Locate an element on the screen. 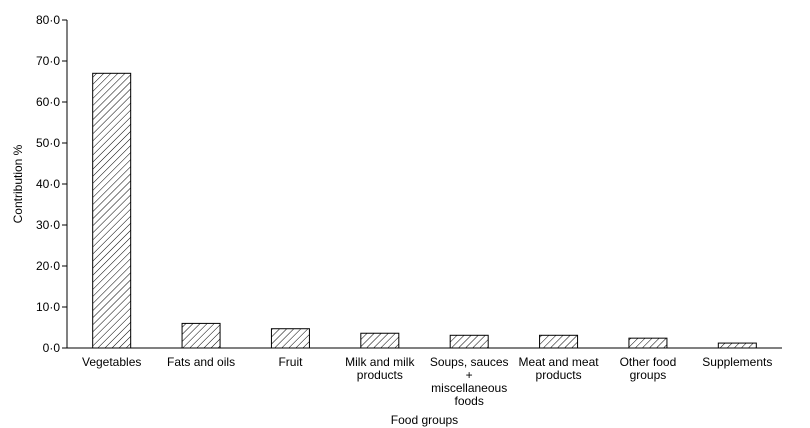  y-tick-label: 20·0 is located at coordinates (48, 266).